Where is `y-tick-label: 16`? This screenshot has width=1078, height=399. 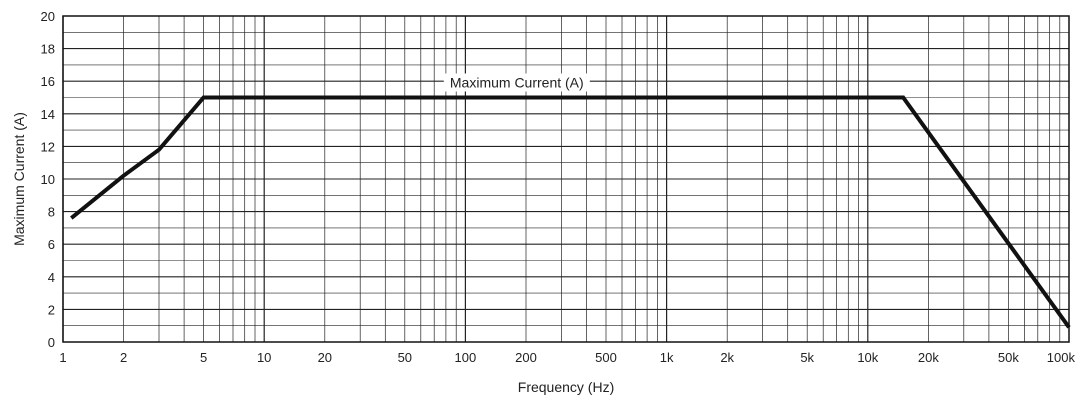 y-tick-label: 16 is located at coordinates (48, 81).